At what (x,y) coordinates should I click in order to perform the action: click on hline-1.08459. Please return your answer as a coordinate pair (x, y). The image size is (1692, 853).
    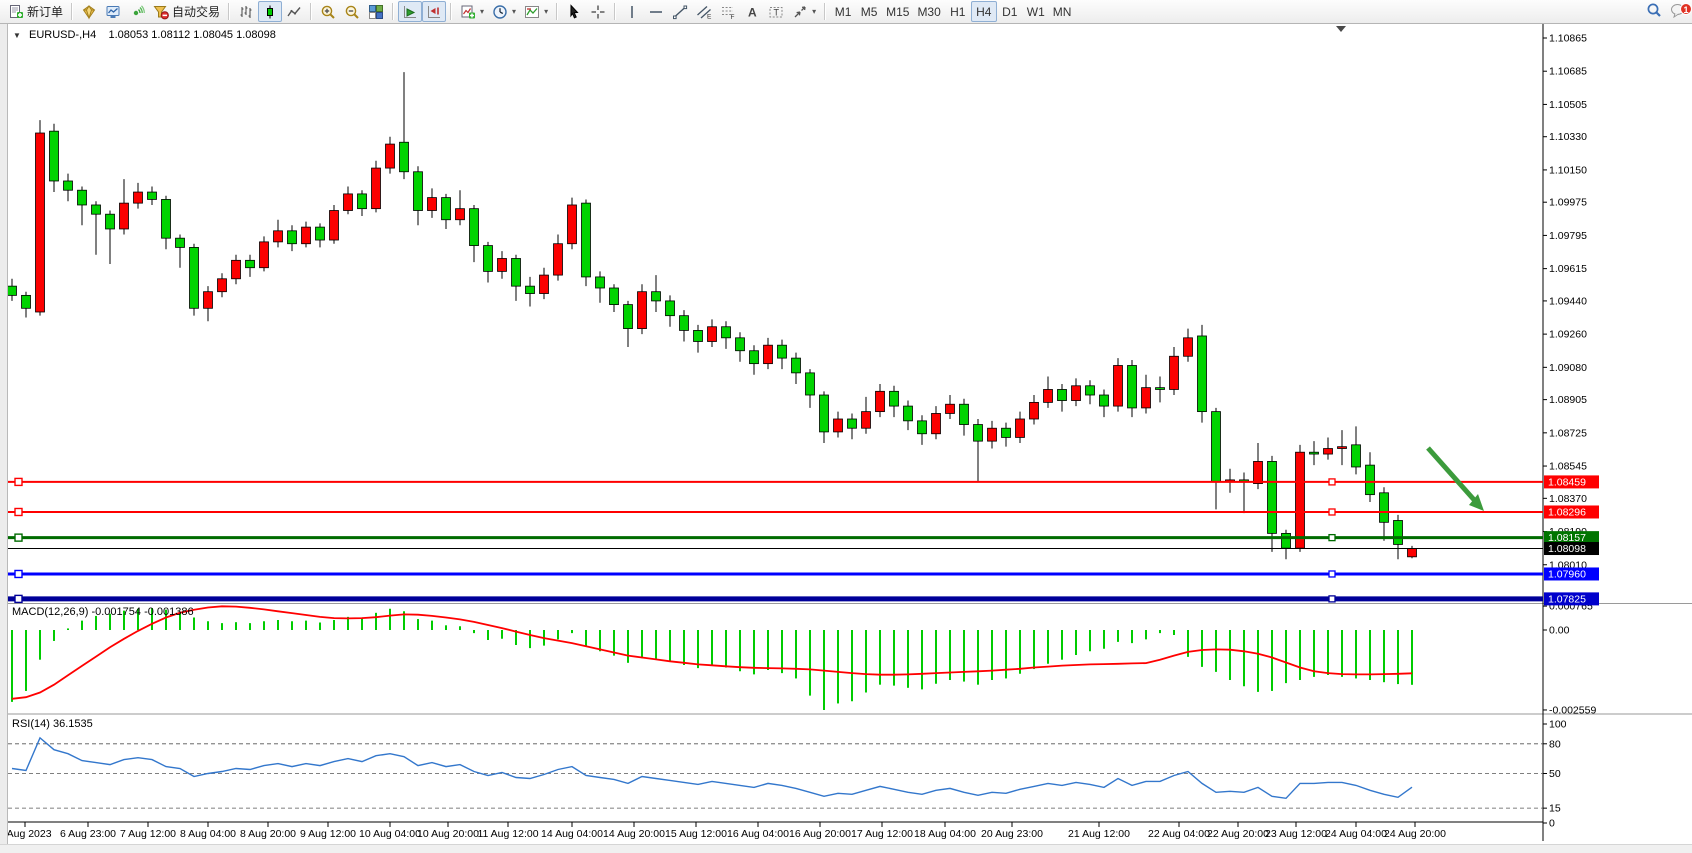
    Looking at the image, I should click on (775, 482).